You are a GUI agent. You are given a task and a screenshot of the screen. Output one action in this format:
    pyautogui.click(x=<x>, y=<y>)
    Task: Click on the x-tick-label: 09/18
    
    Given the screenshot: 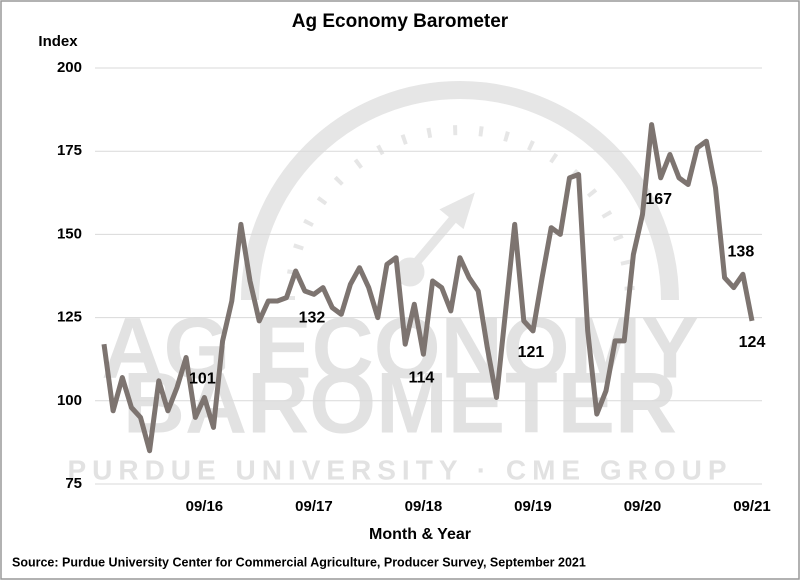 What is the action you would take?
    pyautogui.click(x=424, y=506)
    